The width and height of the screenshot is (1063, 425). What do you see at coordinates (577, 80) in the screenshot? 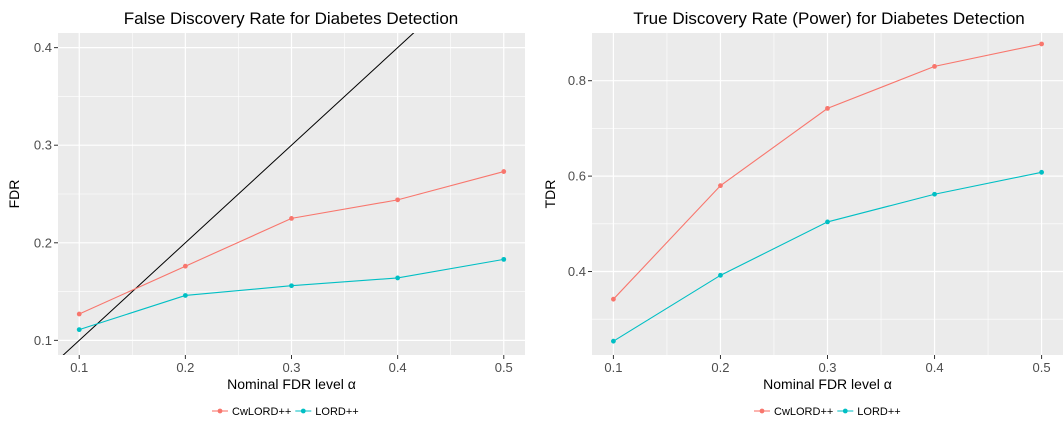
I see `y-tick-label: 0.8` at bounding box center [577, 80].